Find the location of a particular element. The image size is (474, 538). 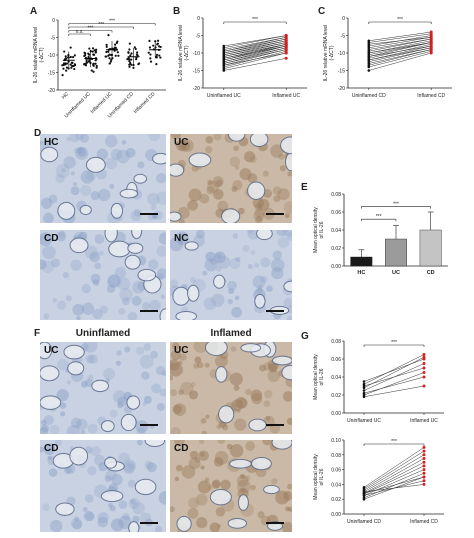

x-tick-label: HC is located at coordinates (66, 96).